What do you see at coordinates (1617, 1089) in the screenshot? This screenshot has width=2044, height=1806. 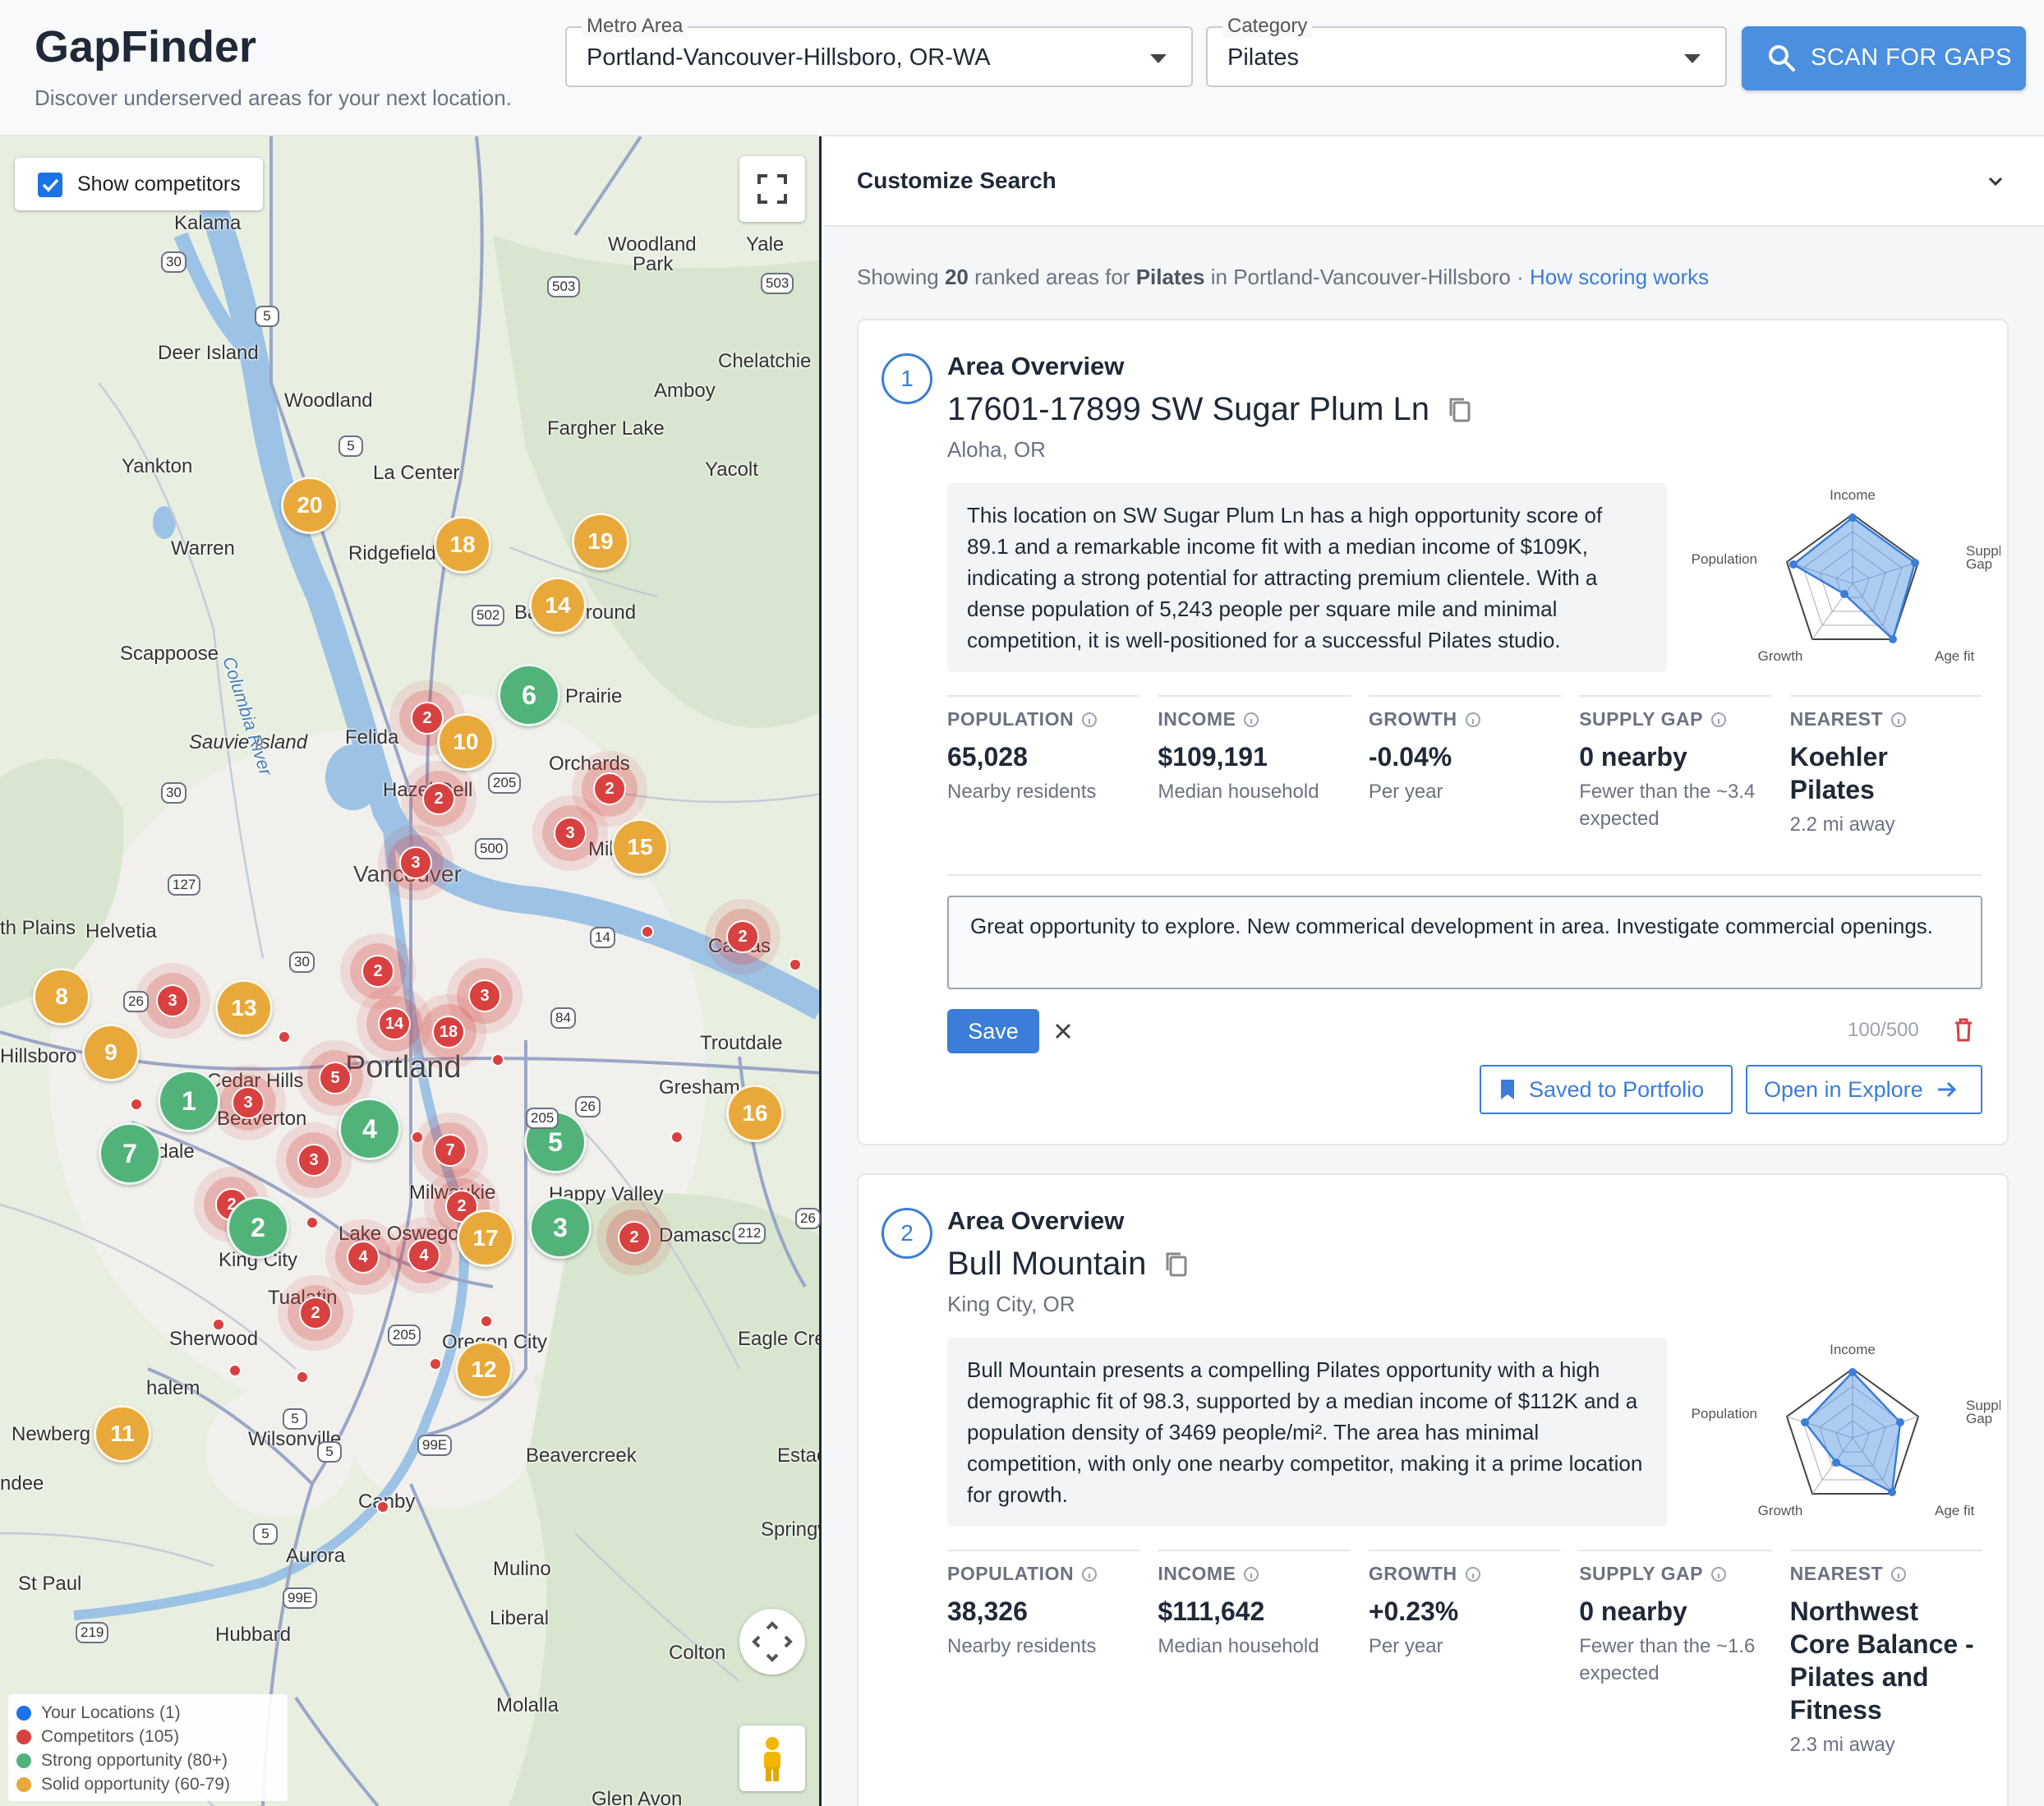 I see `saved-label: Saved to Portfolio` at bounding box center [1617, 1089].